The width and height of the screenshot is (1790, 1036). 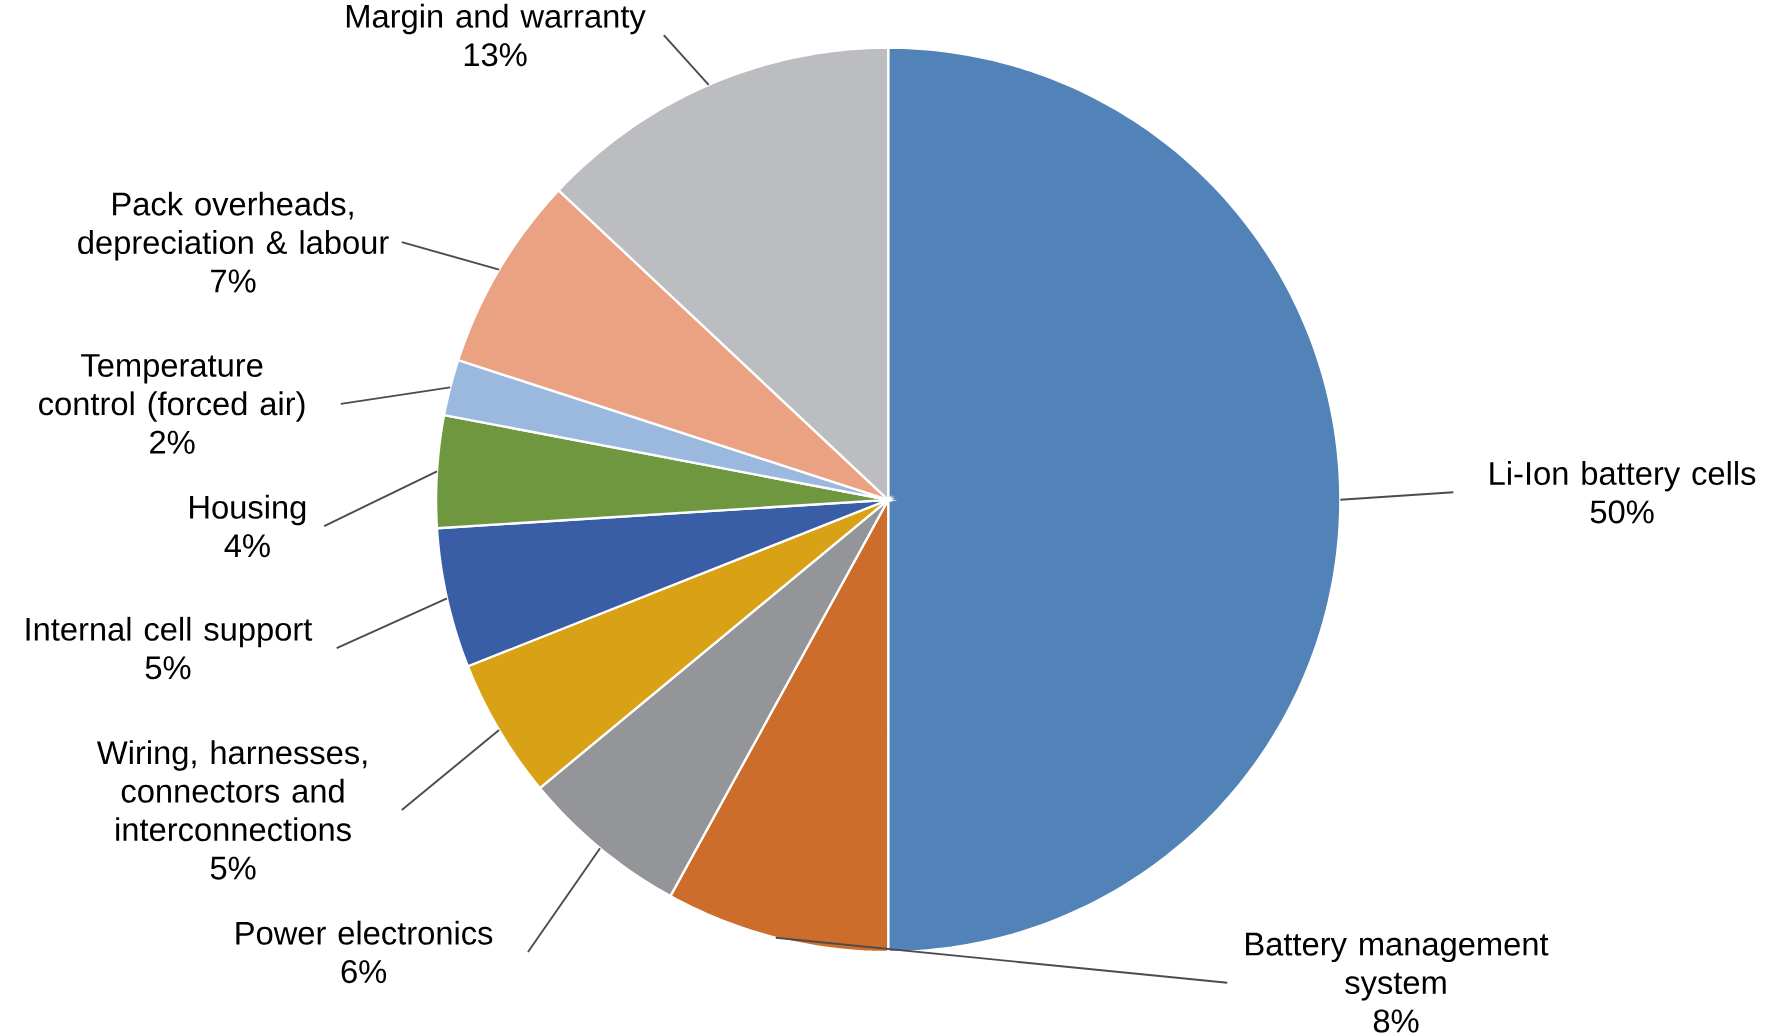 I want to click on slice-label: Li-Ion battery cells, so click(x=1623, y=476).